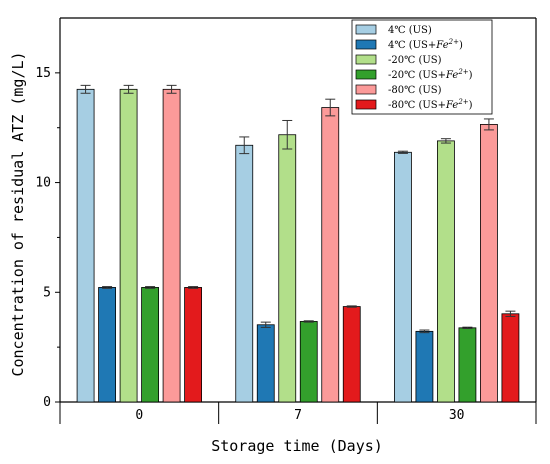 The image size is (550, 464). Describe the element at coordinates (43, 73) in the screenshot. I see `y-tick-label: 15` at that location.